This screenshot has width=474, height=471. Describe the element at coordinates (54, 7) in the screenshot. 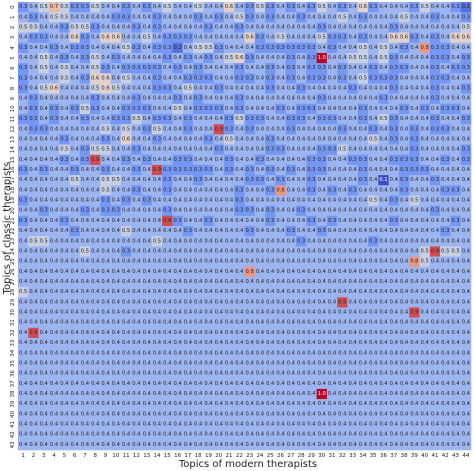

I see `cell-value-label: 0.7` at that location.